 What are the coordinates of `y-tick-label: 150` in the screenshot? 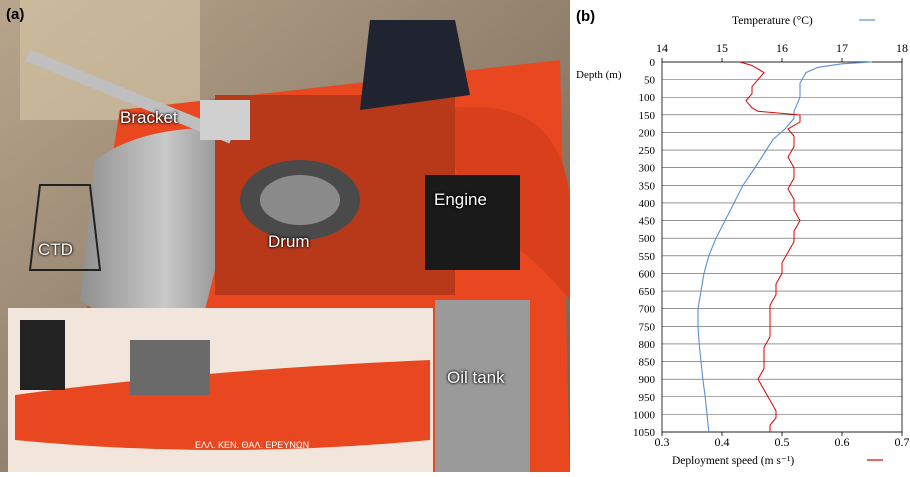 It's located at (647, 116).